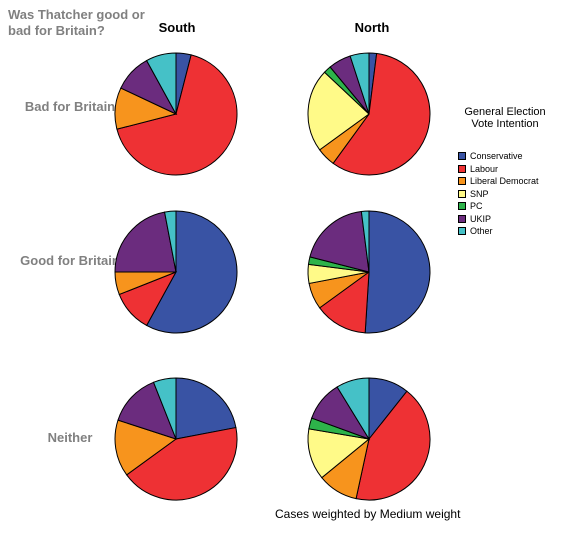  I want to click on column-header-south: South, so click(177, 27).